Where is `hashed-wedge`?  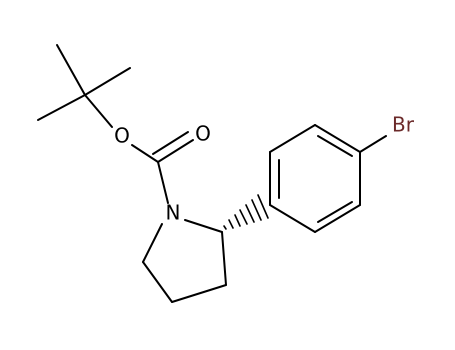
hashed-wedge is located at coordinates (246, 212).